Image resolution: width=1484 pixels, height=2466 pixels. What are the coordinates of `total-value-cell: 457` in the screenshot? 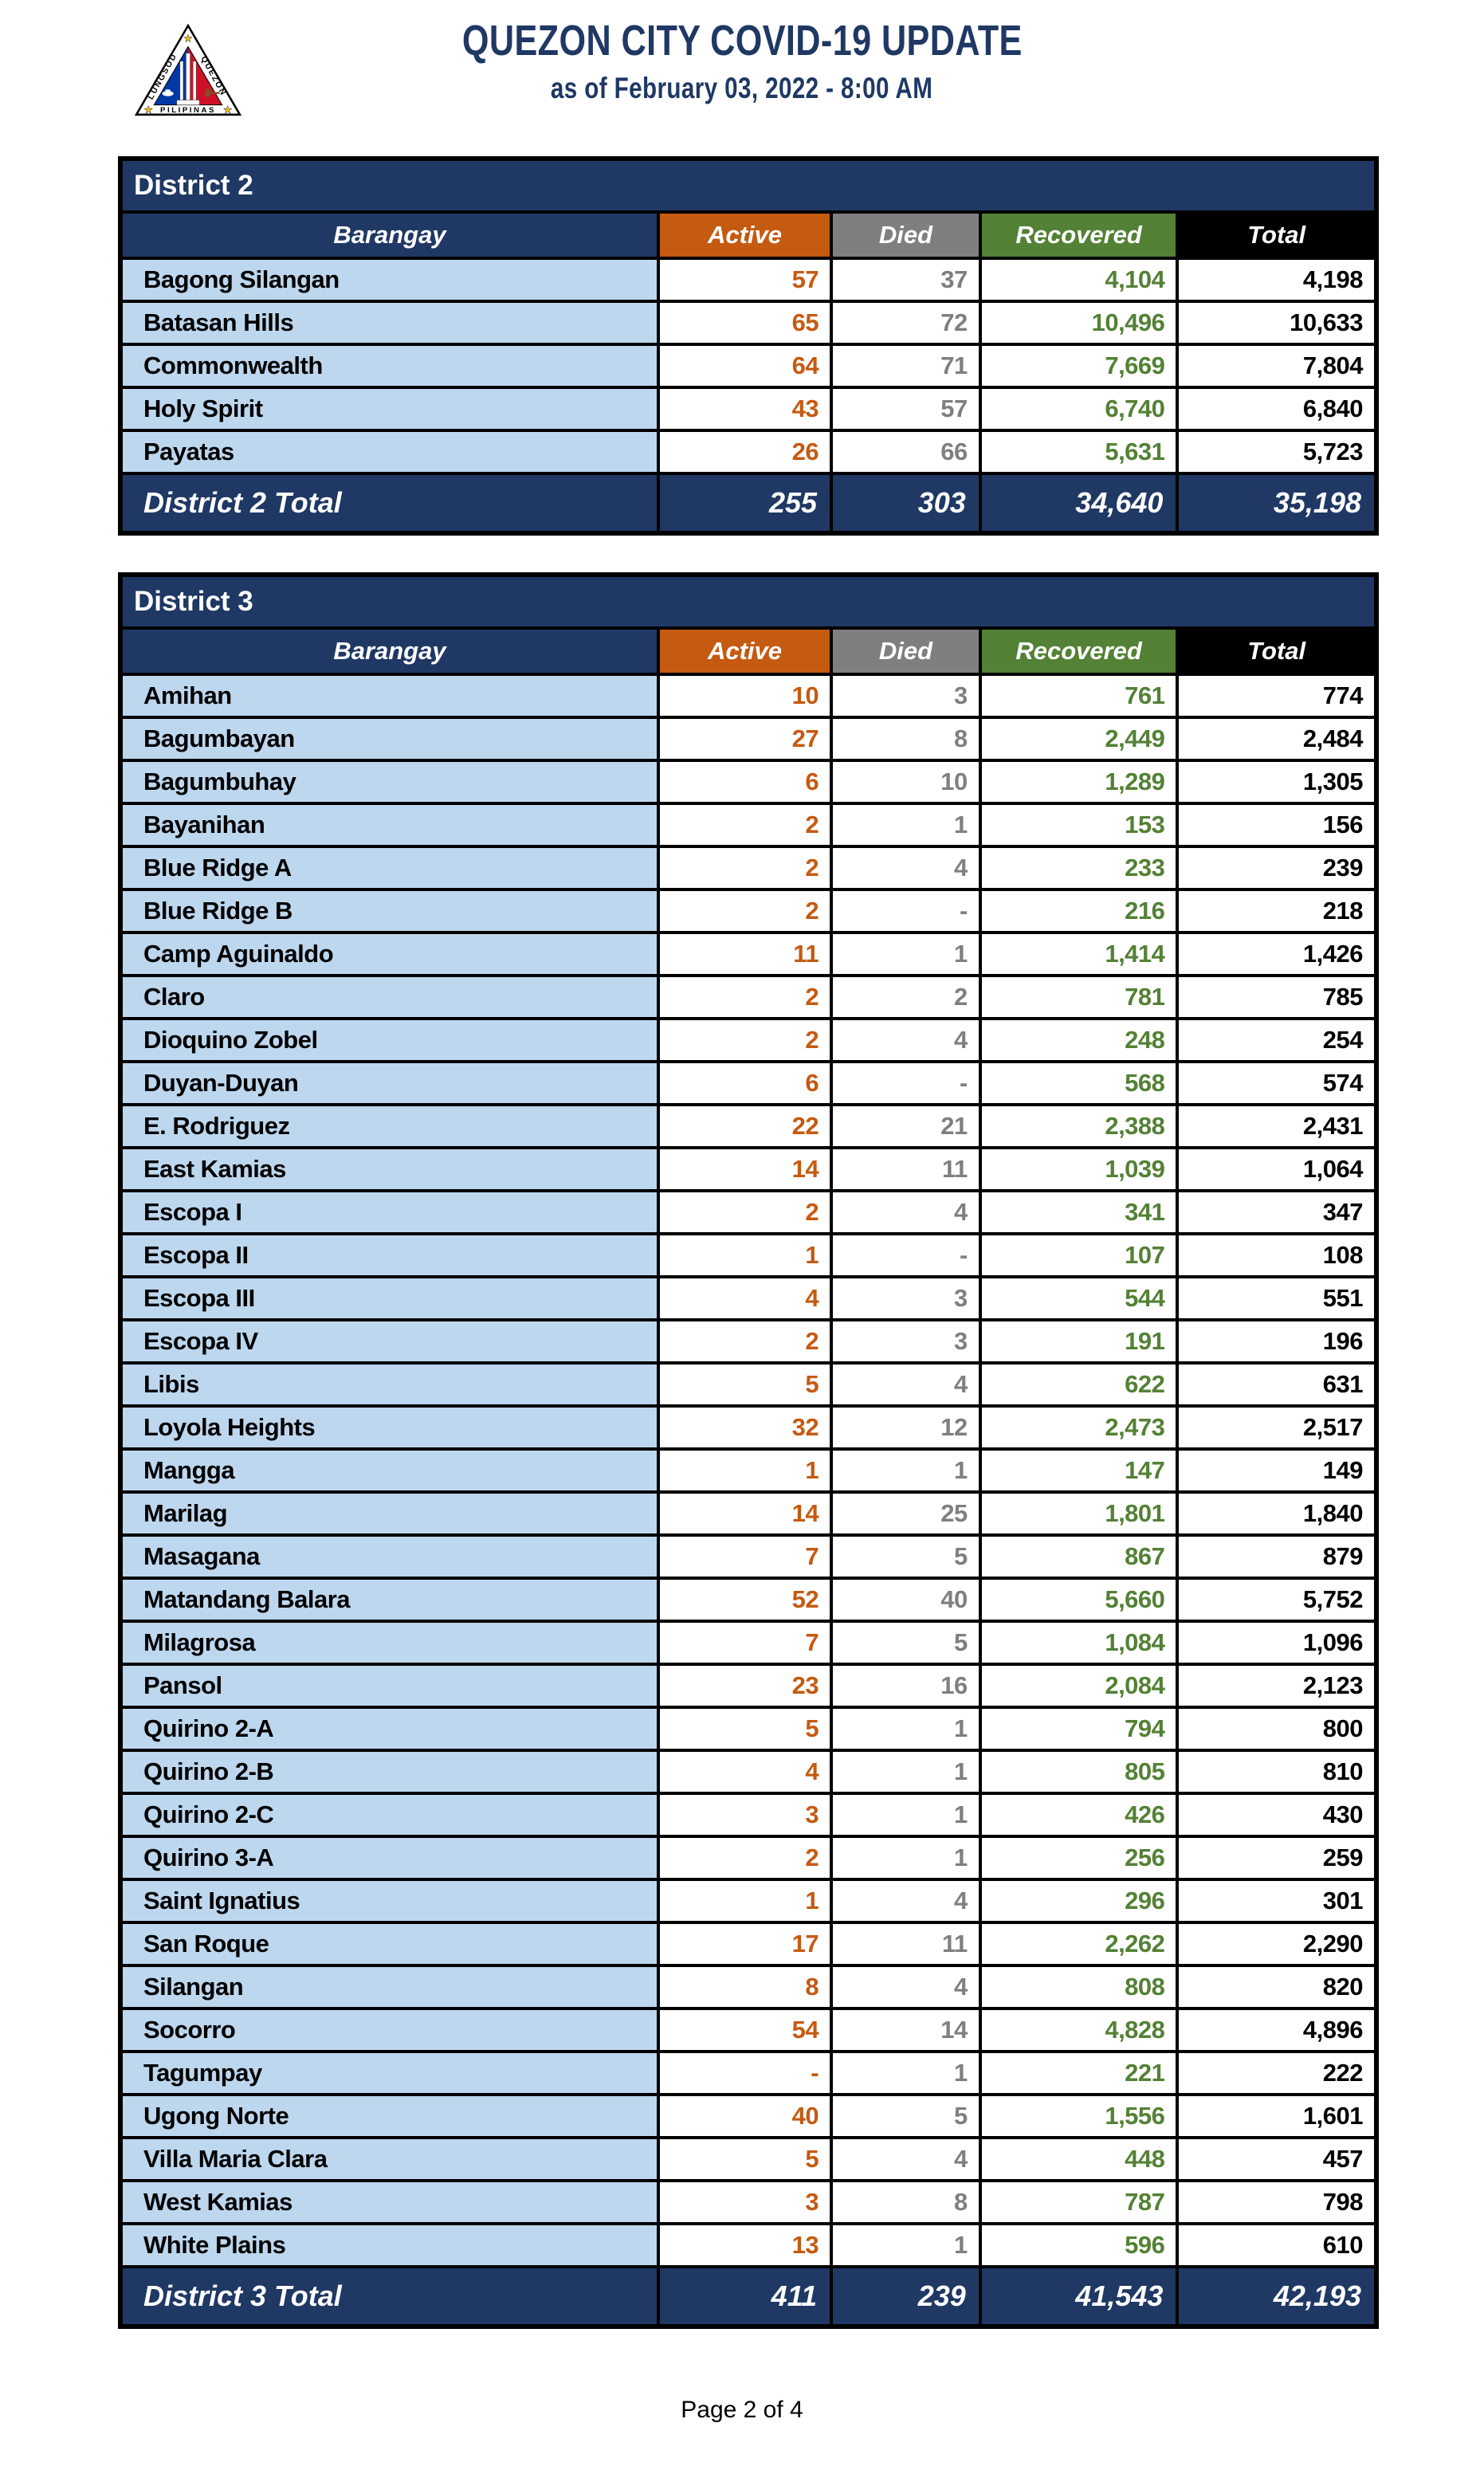 It's located at (1276, 2159).